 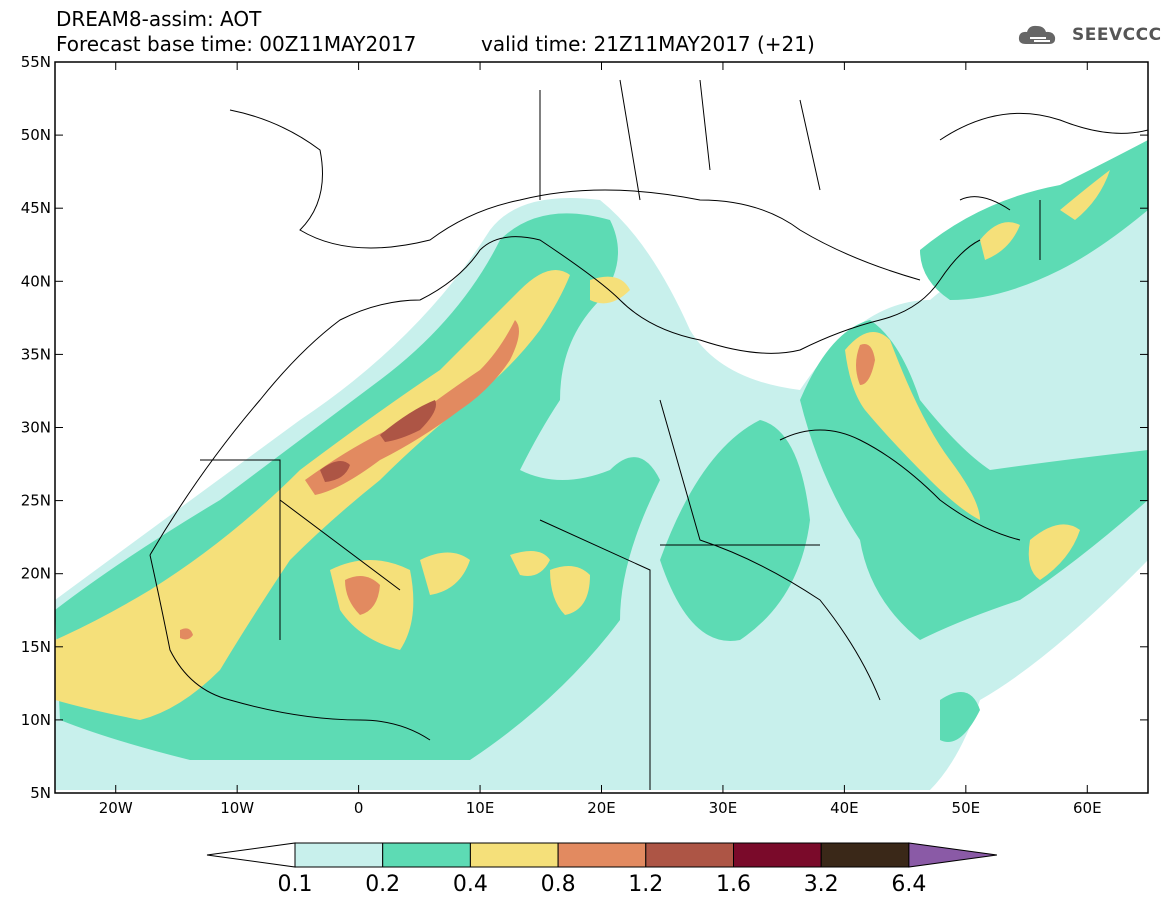 What do you see at coordinates (36, 720) in the screenshot?
I see `lat-tick-label: 10N` at bounding box center [36, 720].